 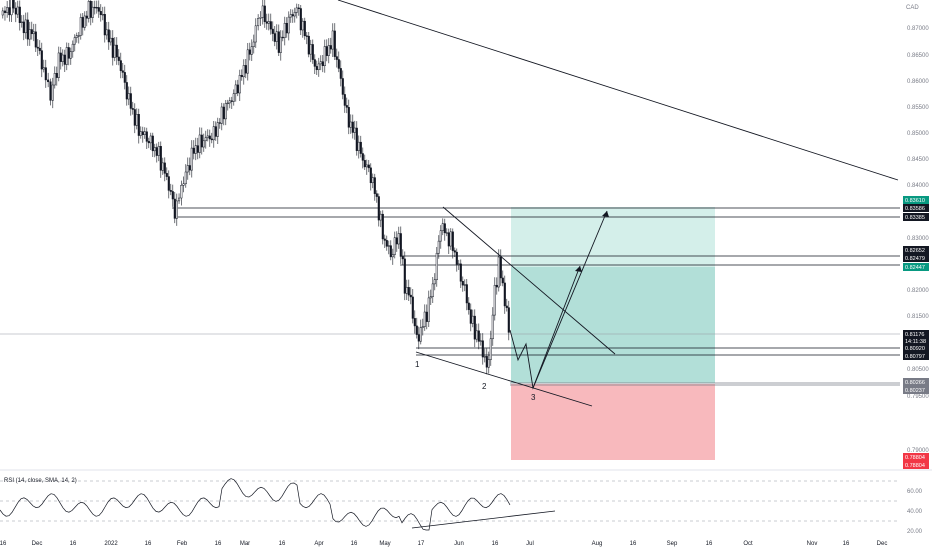 I want to click on time-label: Sep, so click(x=672, y=544).